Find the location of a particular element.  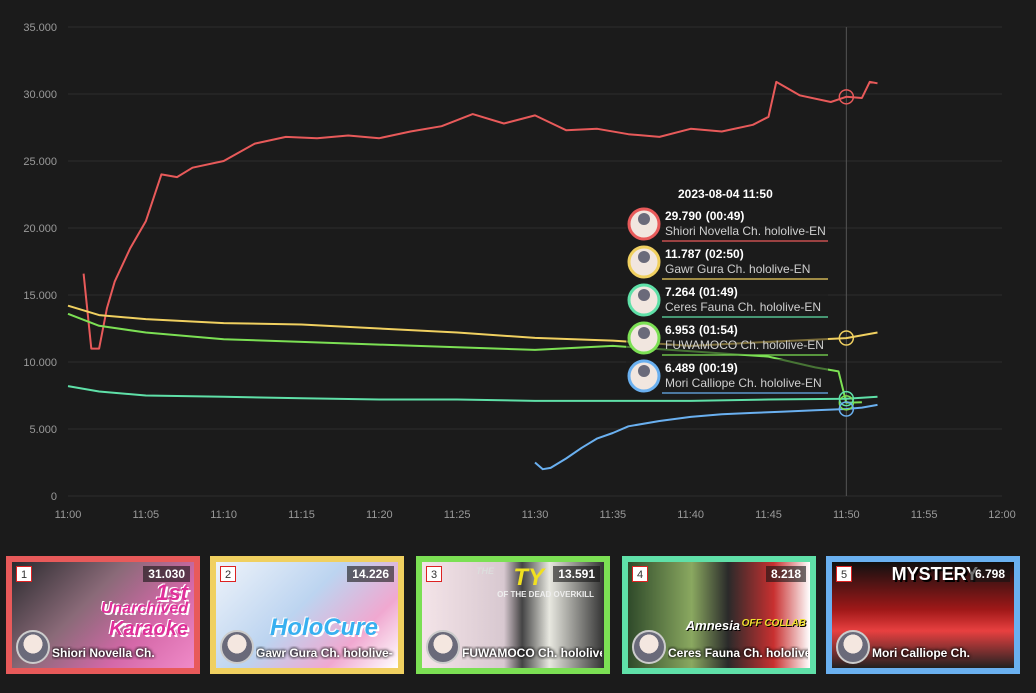

tooltip-value: 6.489 (00:19) is located at coordinates (701, 368).